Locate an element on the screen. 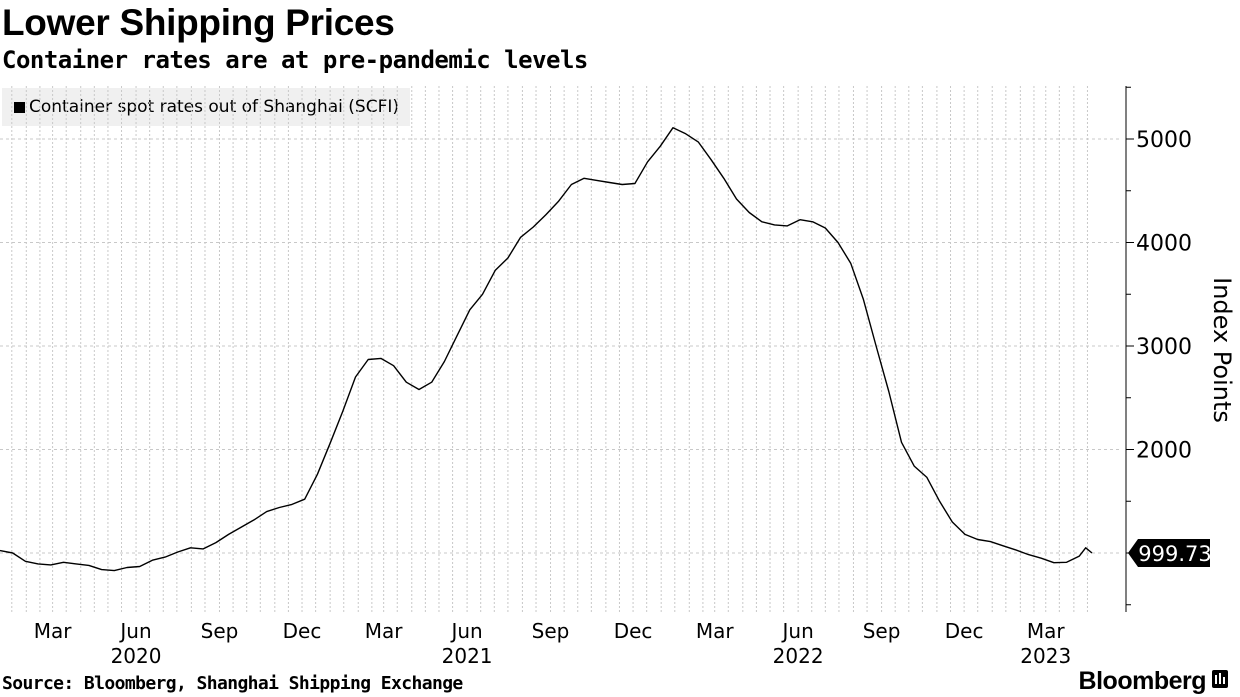  last-value-flag is located at coordinates (1169, 553).